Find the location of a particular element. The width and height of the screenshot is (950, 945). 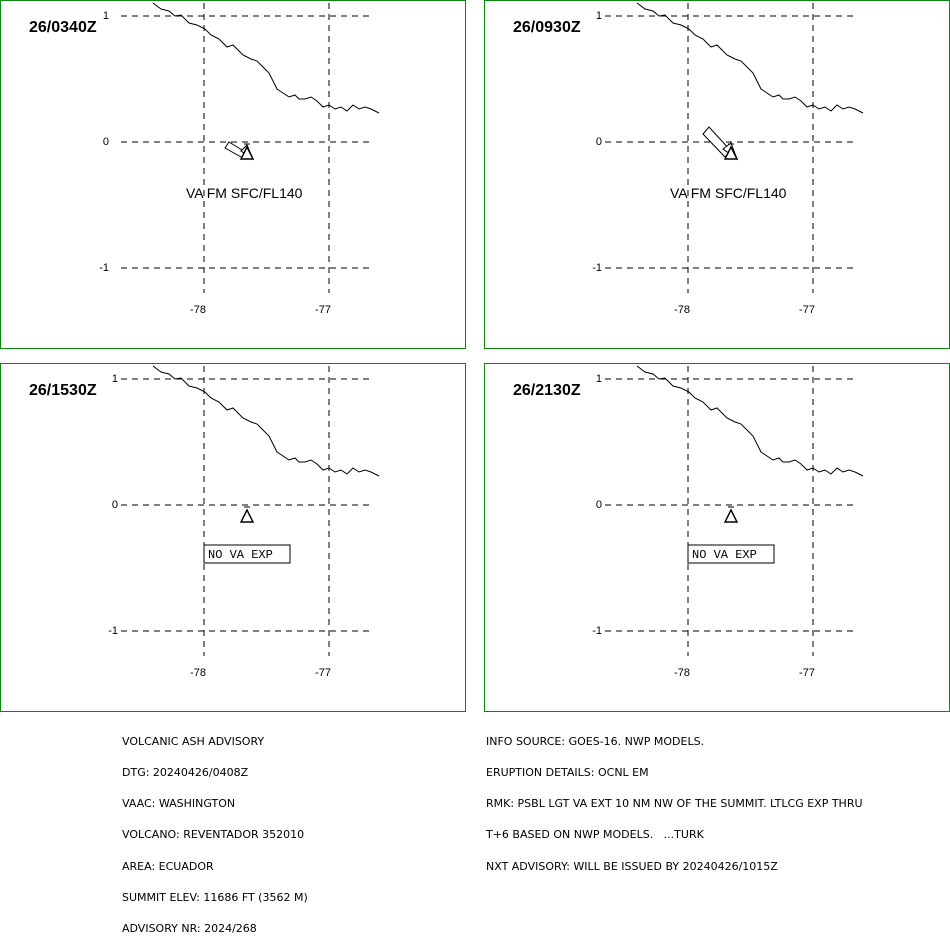

advisory-line: VAAC: WASHINGTON is located at coordinates (179, 804).